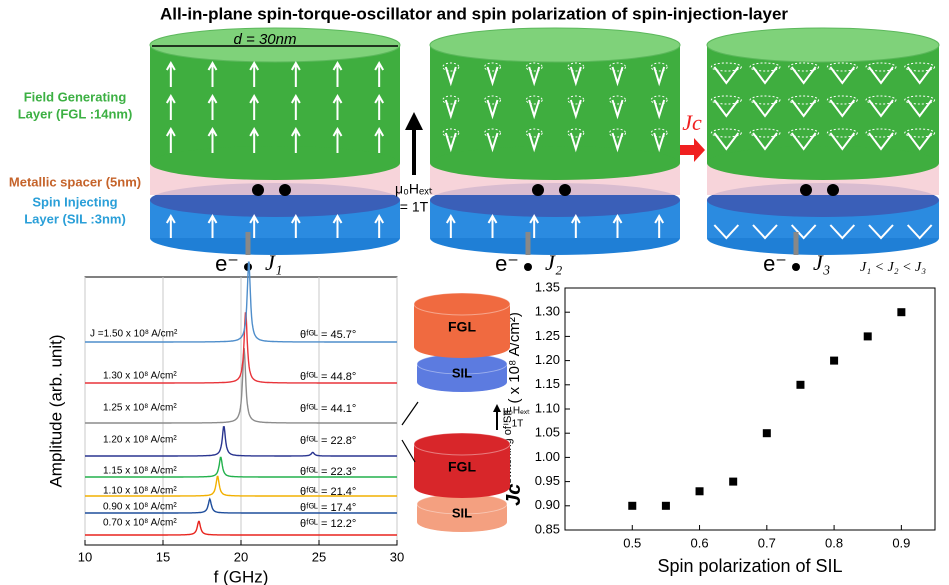 The height and width of the screenshot is (585, 949). Describe the element at coordinates (328, 472) in the screenshot. I see `theta-label: θᶠᴳᴸ = 22.3°` at that location.